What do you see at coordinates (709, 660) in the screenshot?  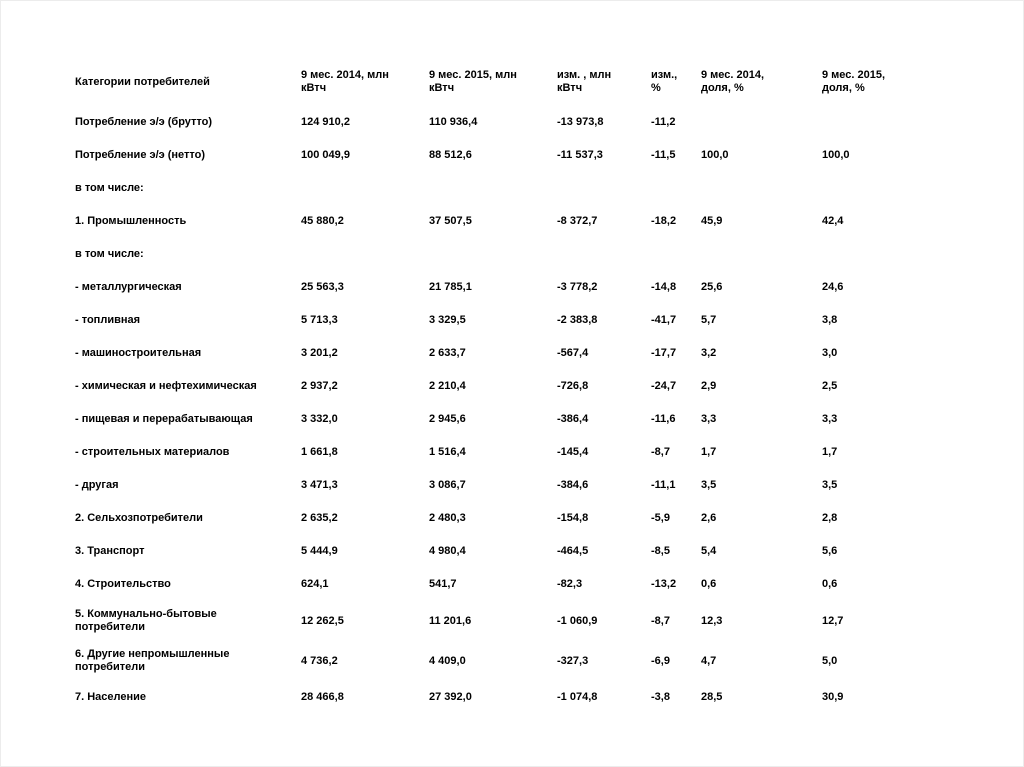 I see `cell-value: 4,7` at bounding box center [709, 660].